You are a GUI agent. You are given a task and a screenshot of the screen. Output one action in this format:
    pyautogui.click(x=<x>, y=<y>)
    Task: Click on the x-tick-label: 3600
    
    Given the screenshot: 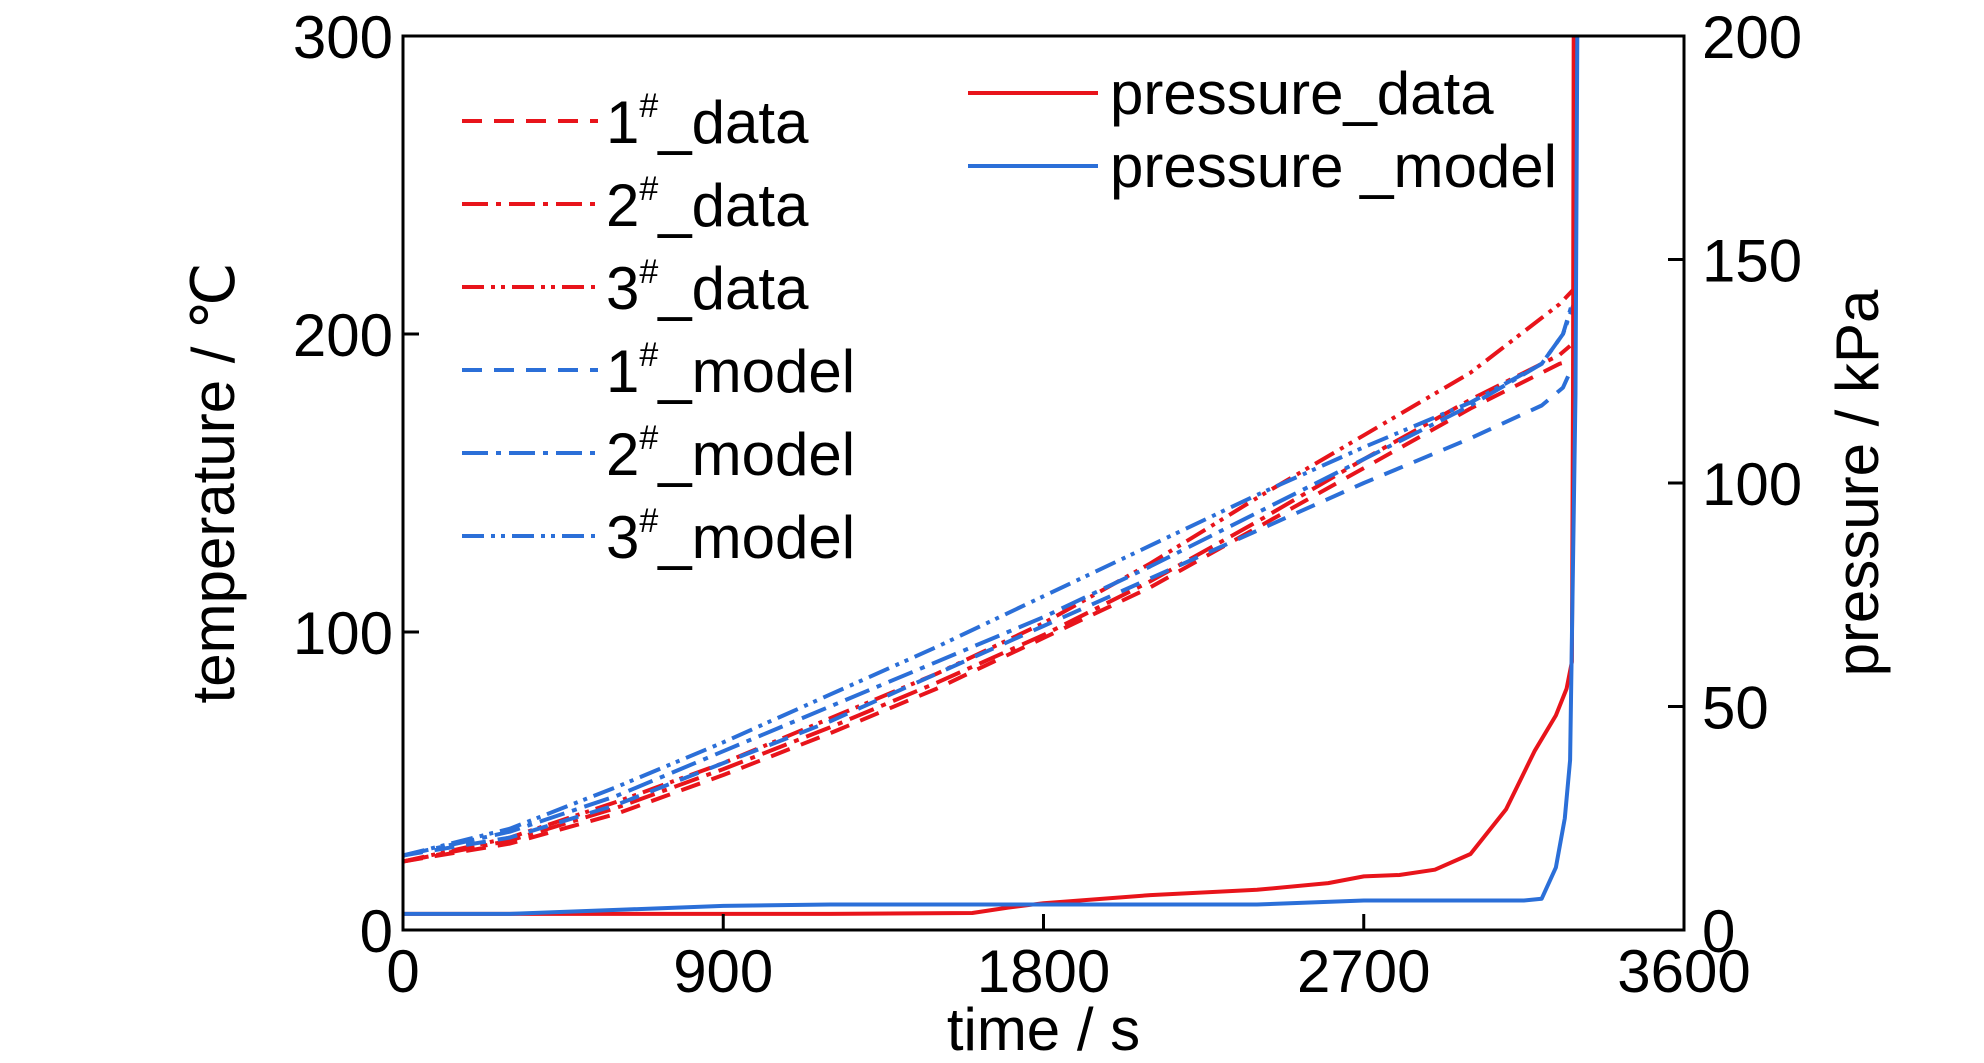 What is the action you would take?
    pyautogui.click(x=1683, y=971)
    